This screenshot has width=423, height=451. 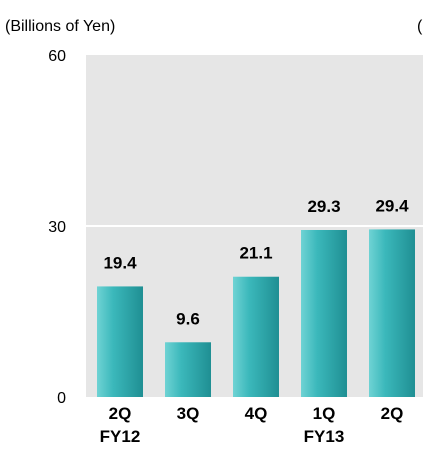 What do you see at coordinates (120, 436) in the screenshot?
I see `x-group-label-1: FY12` at bounding box center [120, 436].